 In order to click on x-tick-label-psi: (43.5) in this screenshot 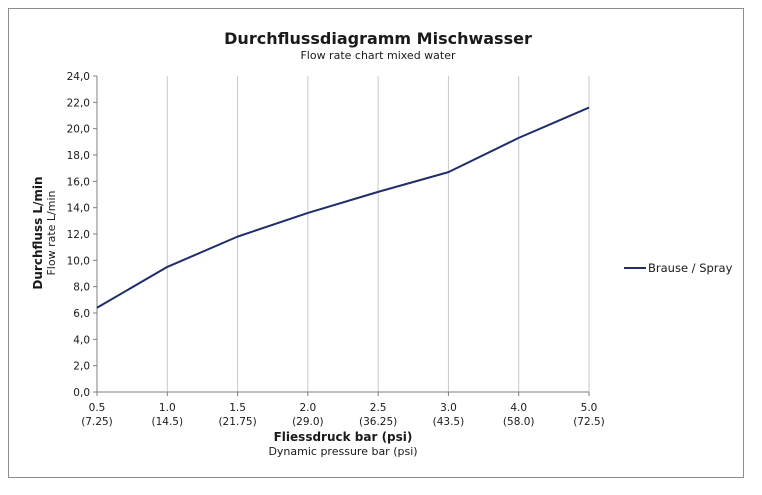, I will do `click(449, 422)`.